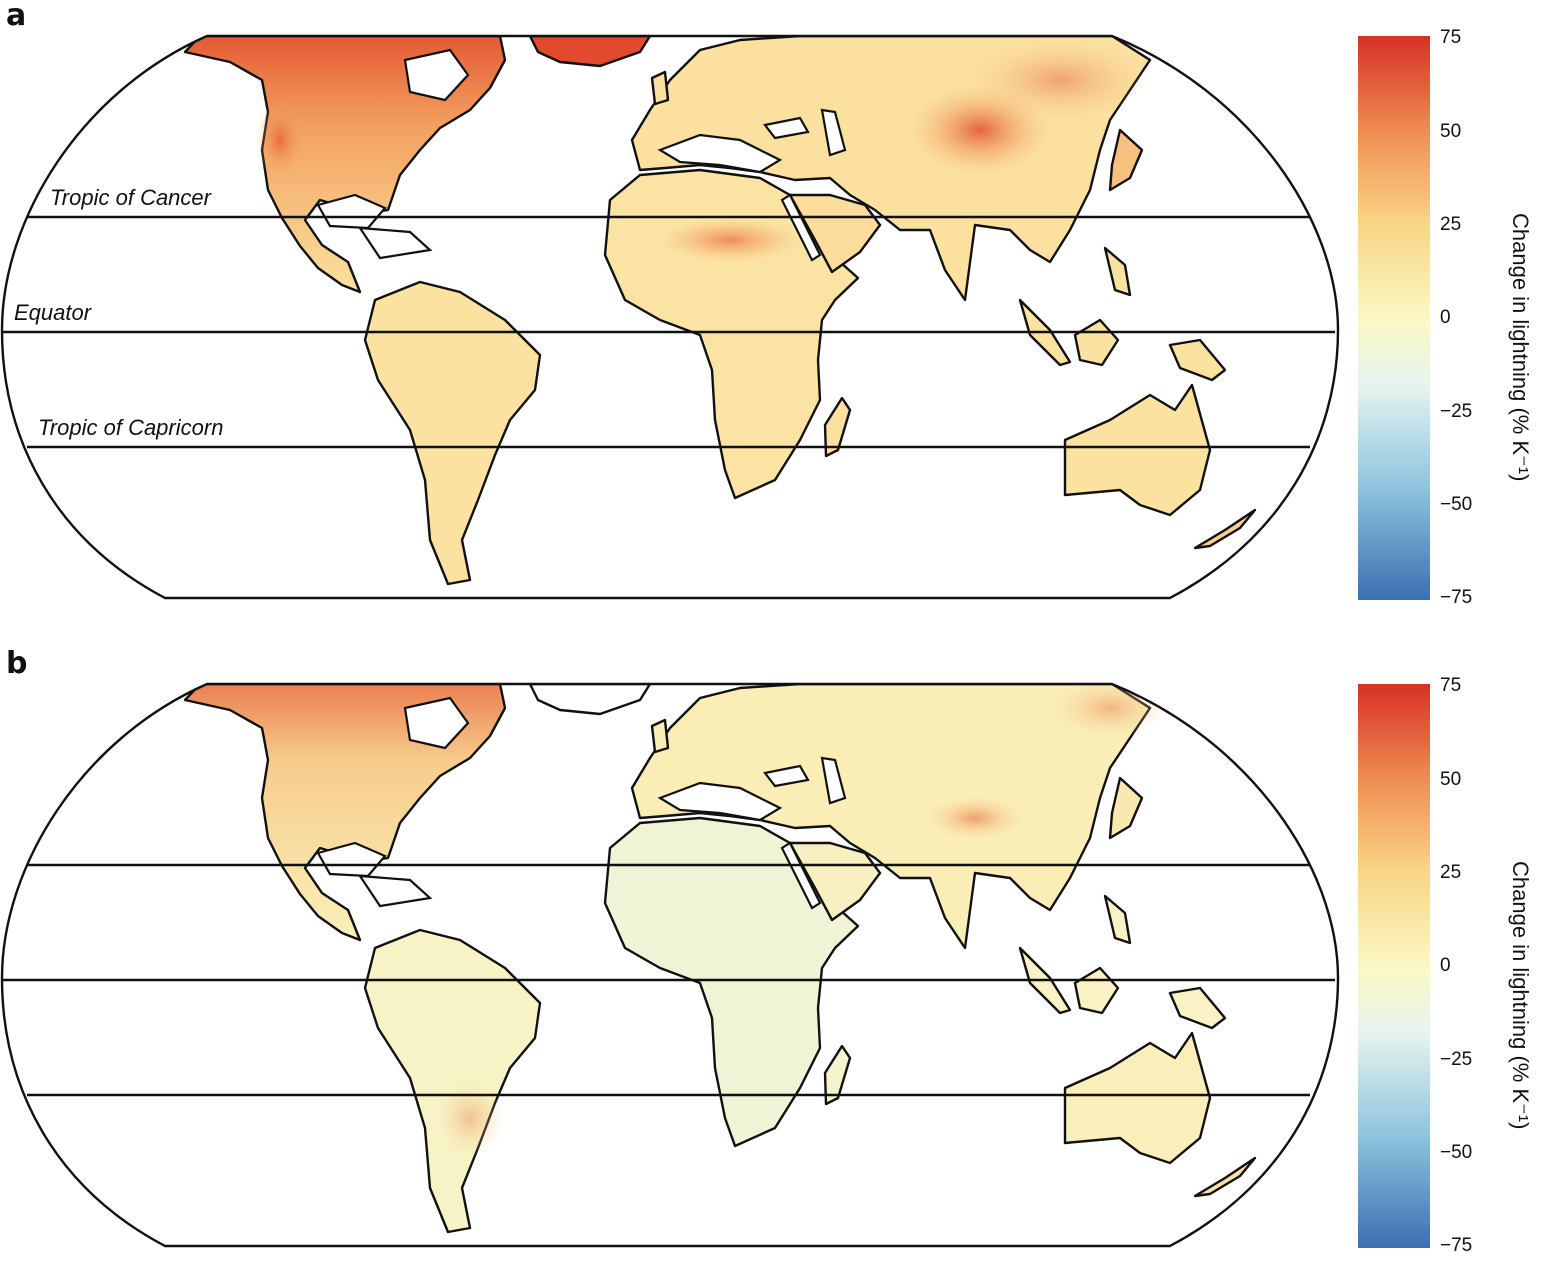 Image resolution: width=1542 pixels, height=1288 pixels. What do you see at coordinates (130, 427) in the screenshot?
I see `tropic-of-capricorn-label: Tropic of Capricorn` at bounding box center [130, 427].